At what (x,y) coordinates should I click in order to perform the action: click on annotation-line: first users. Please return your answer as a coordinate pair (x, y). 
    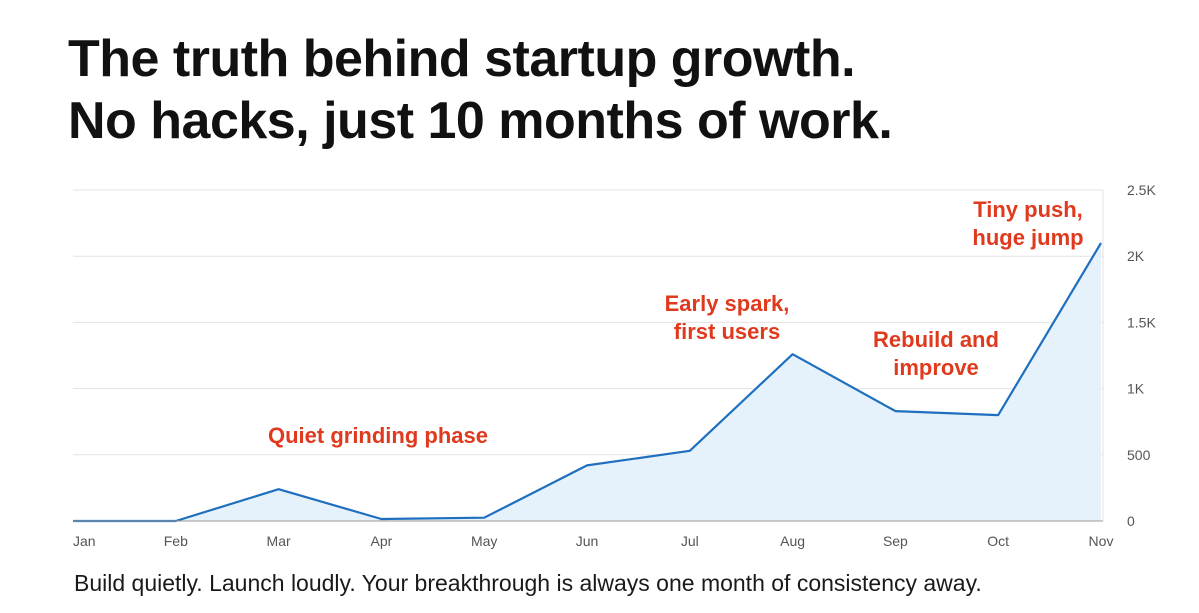
    Looking at the image, I should click on (727, 331).